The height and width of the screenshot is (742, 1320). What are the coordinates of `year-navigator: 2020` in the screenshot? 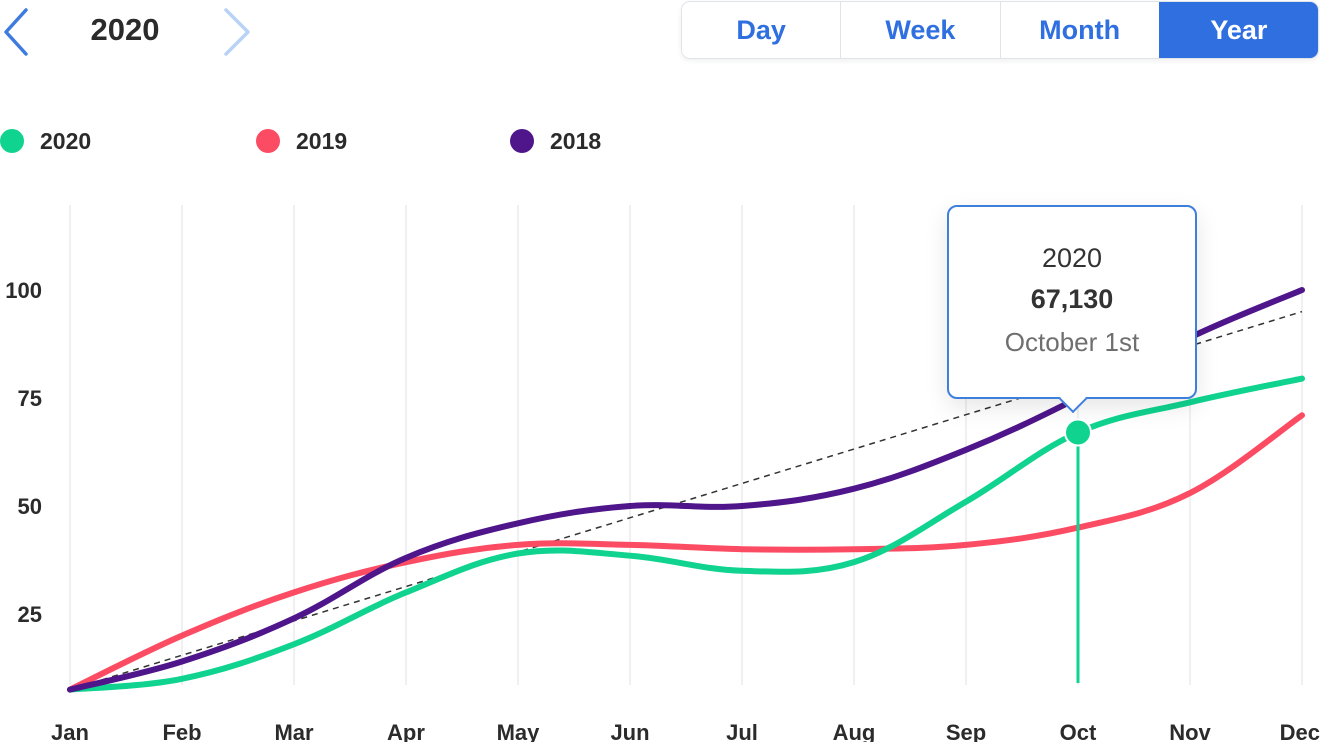 It's located at (130, 32).